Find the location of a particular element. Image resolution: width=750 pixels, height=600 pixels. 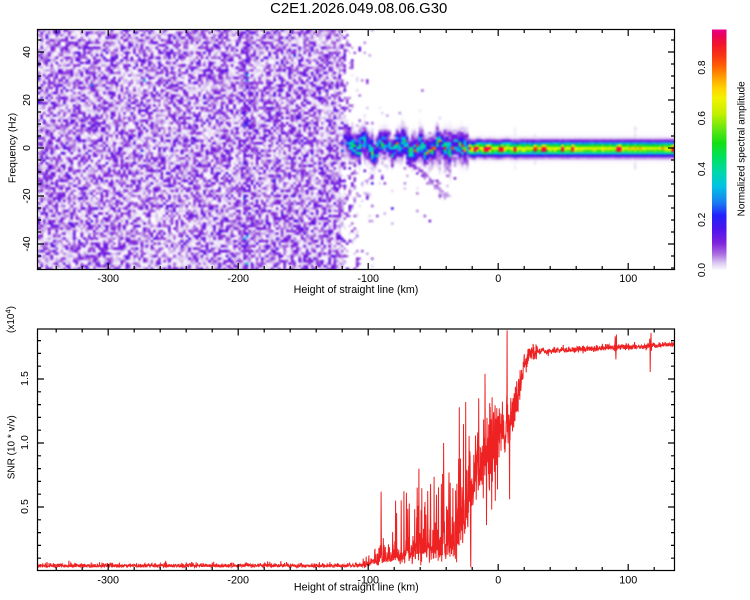

svg-text: -40 is located at coordinates (27, 243).